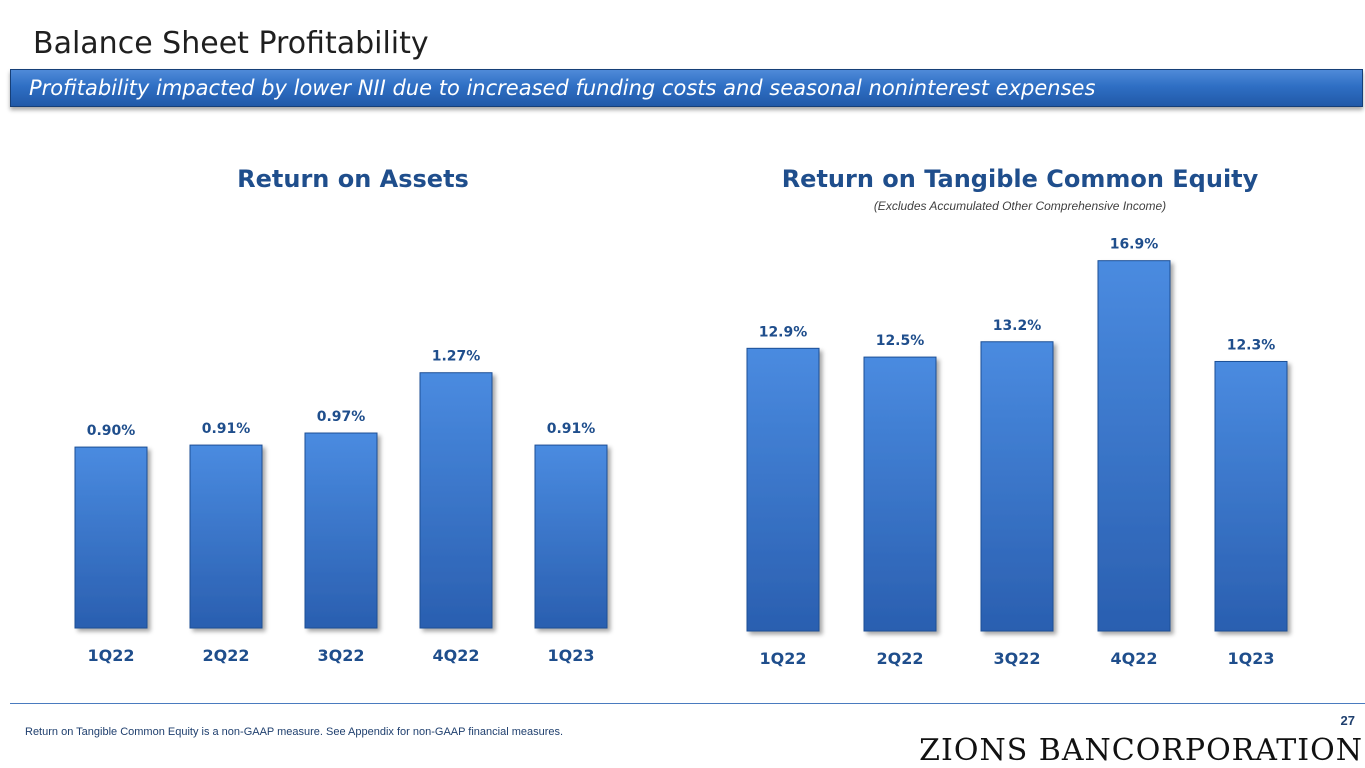  What do you see at coordinates (1347, 720) in the screenshot?
I see `page-number: 27` at bounding box center [1347, 720].